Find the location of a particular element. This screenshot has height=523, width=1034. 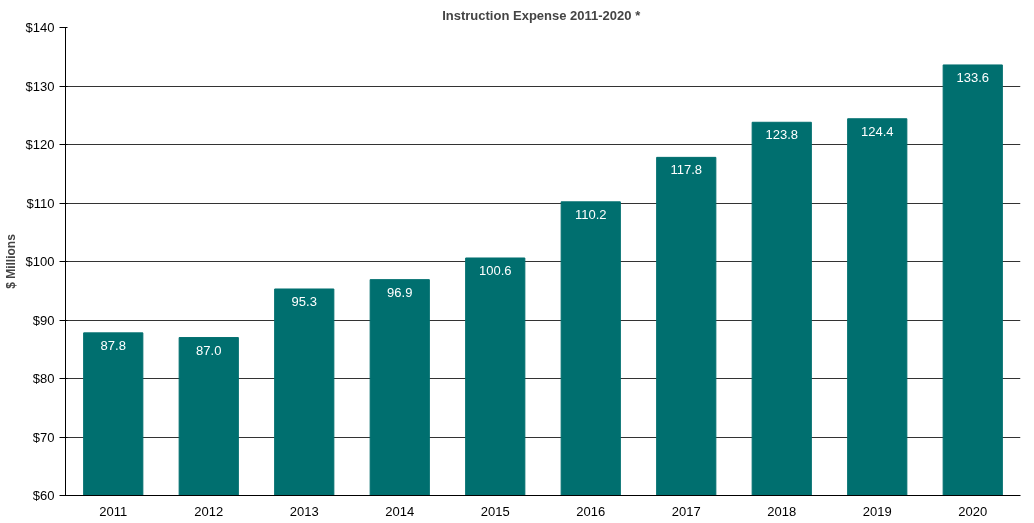

x-tick-label: 2019 is located at coordinates (877, 511).